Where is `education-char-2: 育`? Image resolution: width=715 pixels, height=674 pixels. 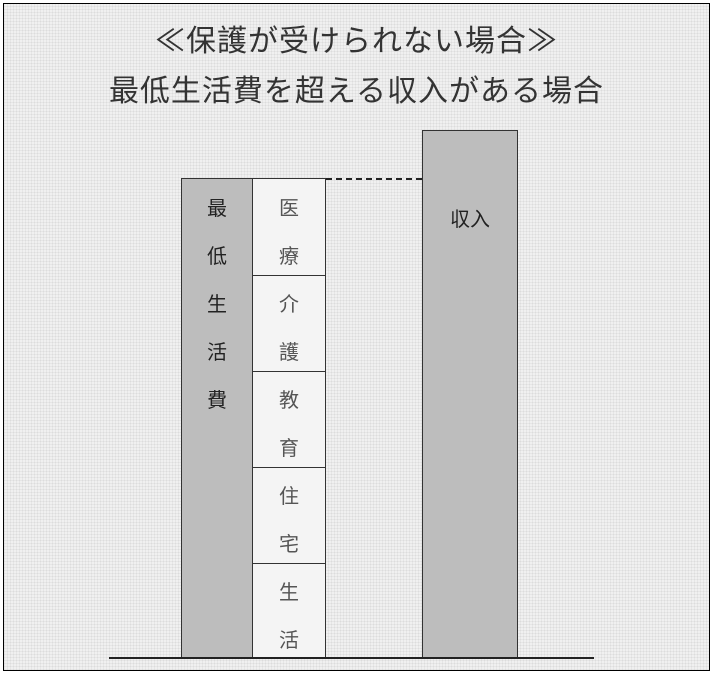 education-char-2: 育 is located at coordinates (289, 448).